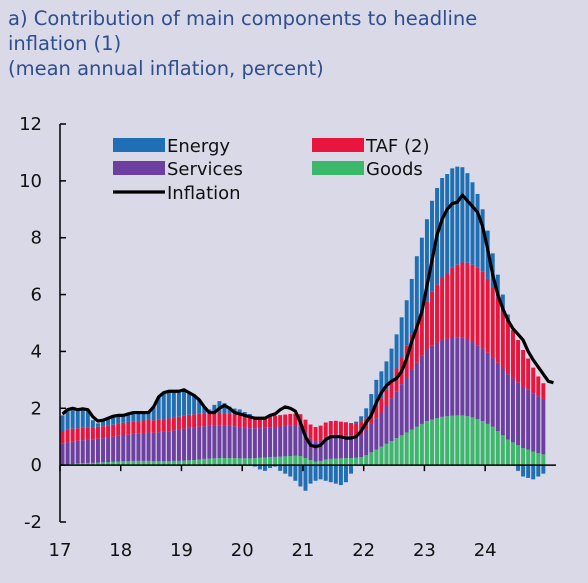  I want to click on bar-taf-2--43, so click(280, 421).